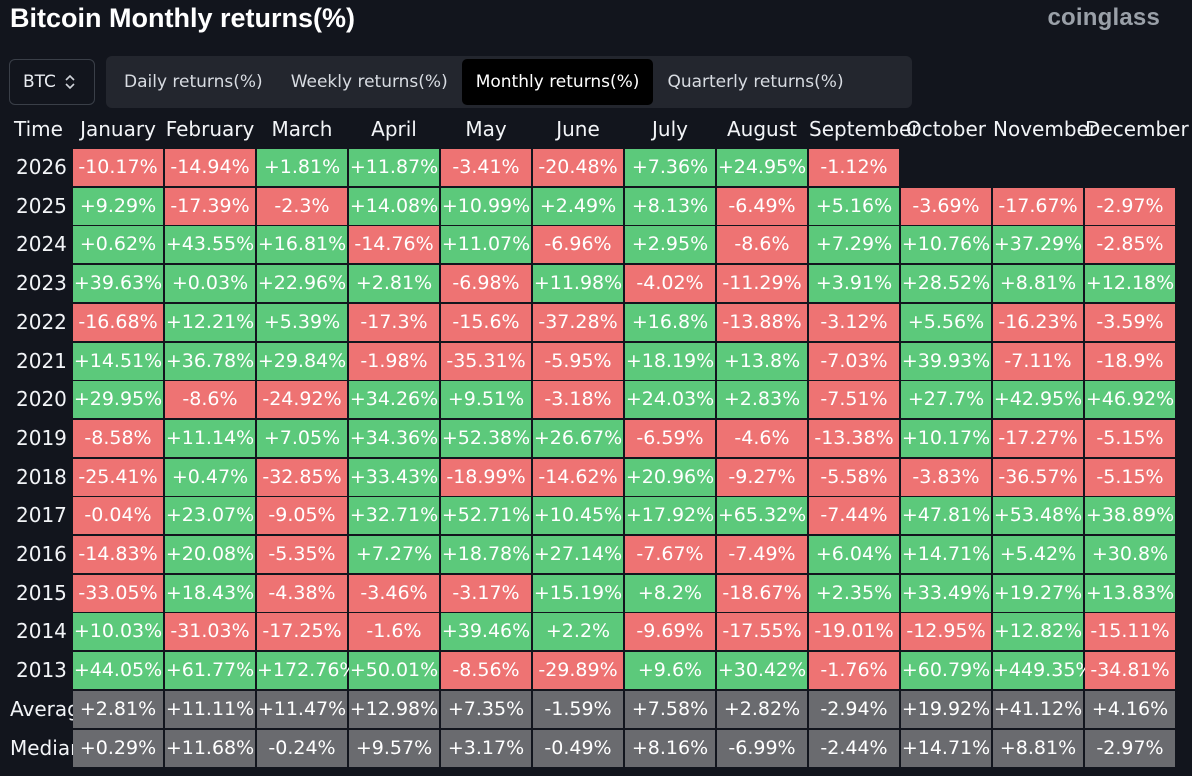  I want to click on return-cell: +3.91%, so click(854, 283).